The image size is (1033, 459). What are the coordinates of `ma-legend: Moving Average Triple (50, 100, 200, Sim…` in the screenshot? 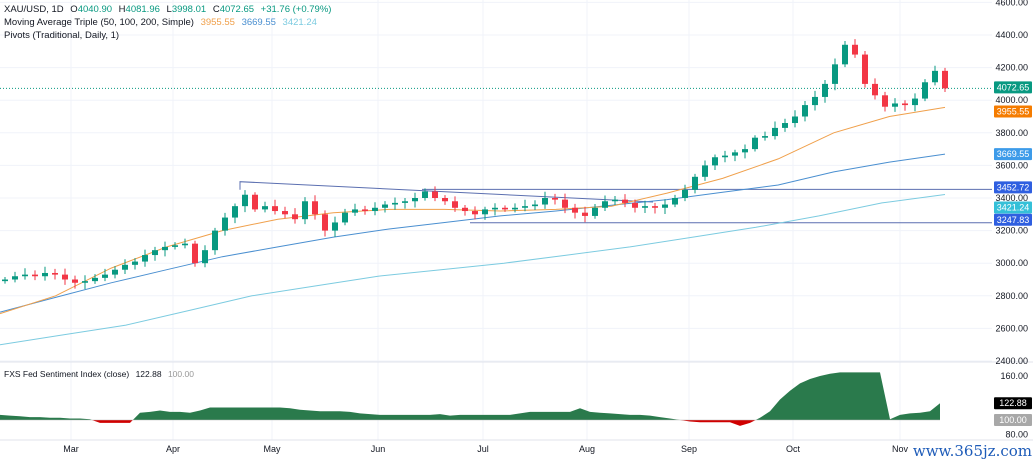 It's located at (162, 22).